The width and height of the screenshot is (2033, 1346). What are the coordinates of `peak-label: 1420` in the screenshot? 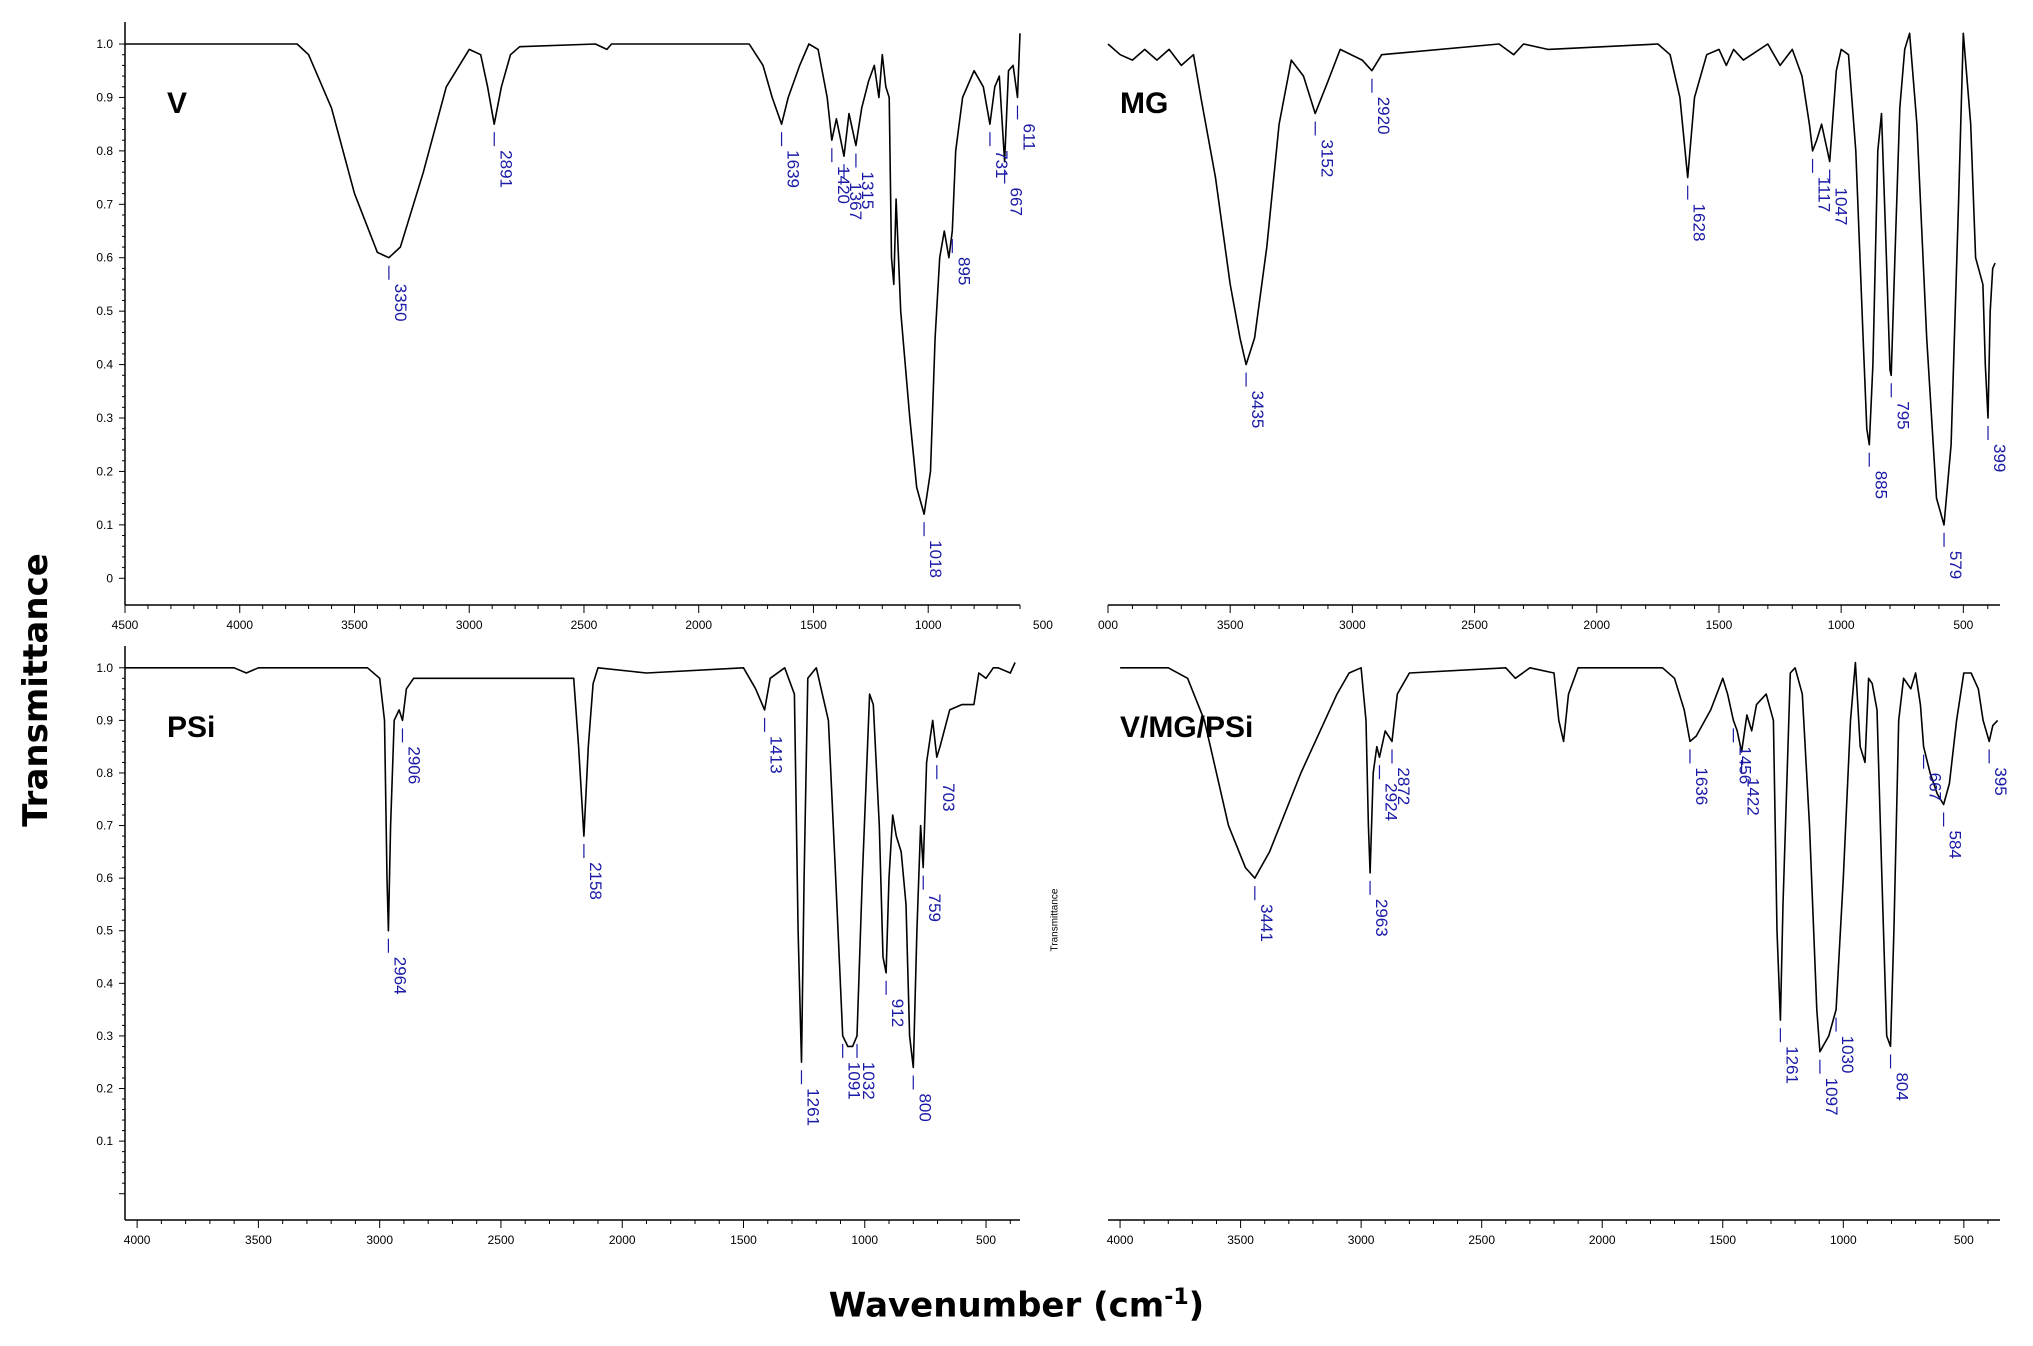 It's located at (843, 185).